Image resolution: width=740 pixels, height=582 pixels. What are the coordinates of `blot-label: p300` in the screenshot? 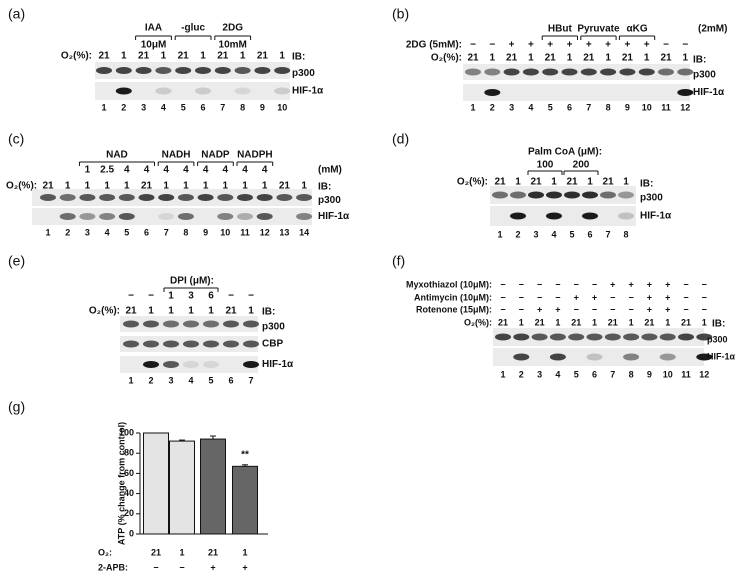 It's located at (704, 75).